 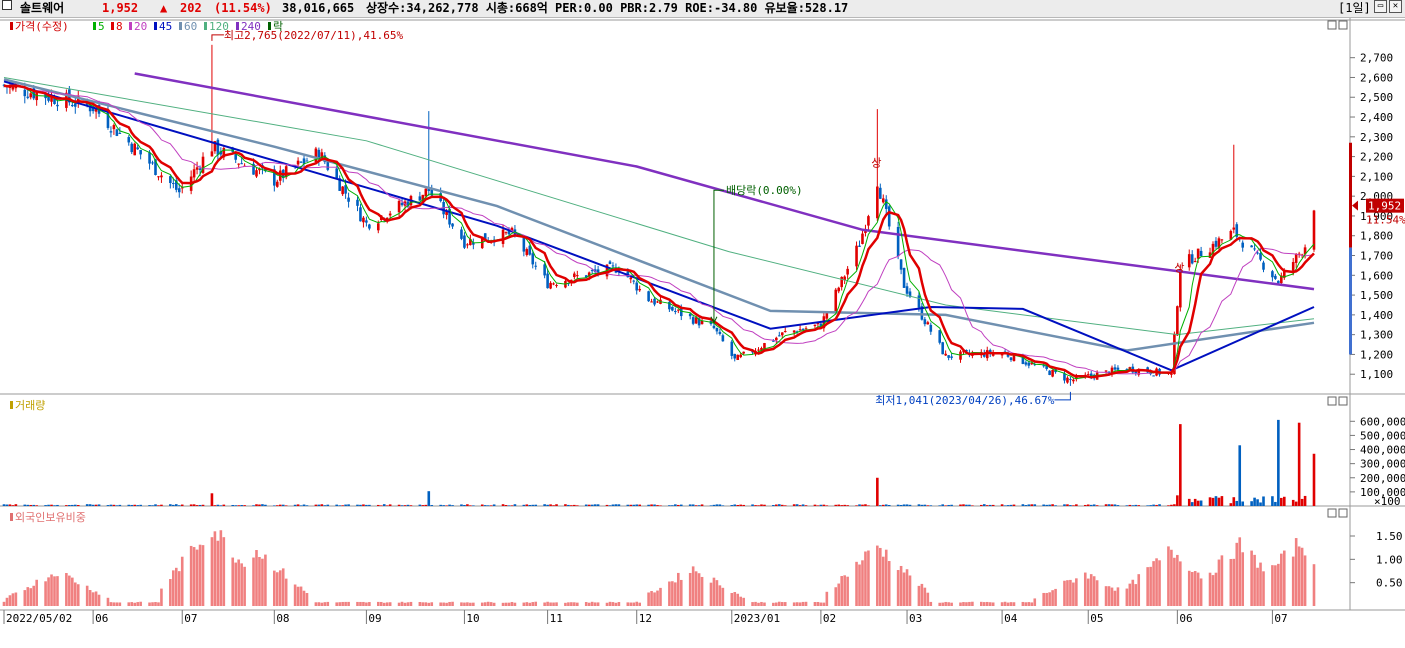 I want to click on restore-icon: ▭, so click(x=1380, y=6).